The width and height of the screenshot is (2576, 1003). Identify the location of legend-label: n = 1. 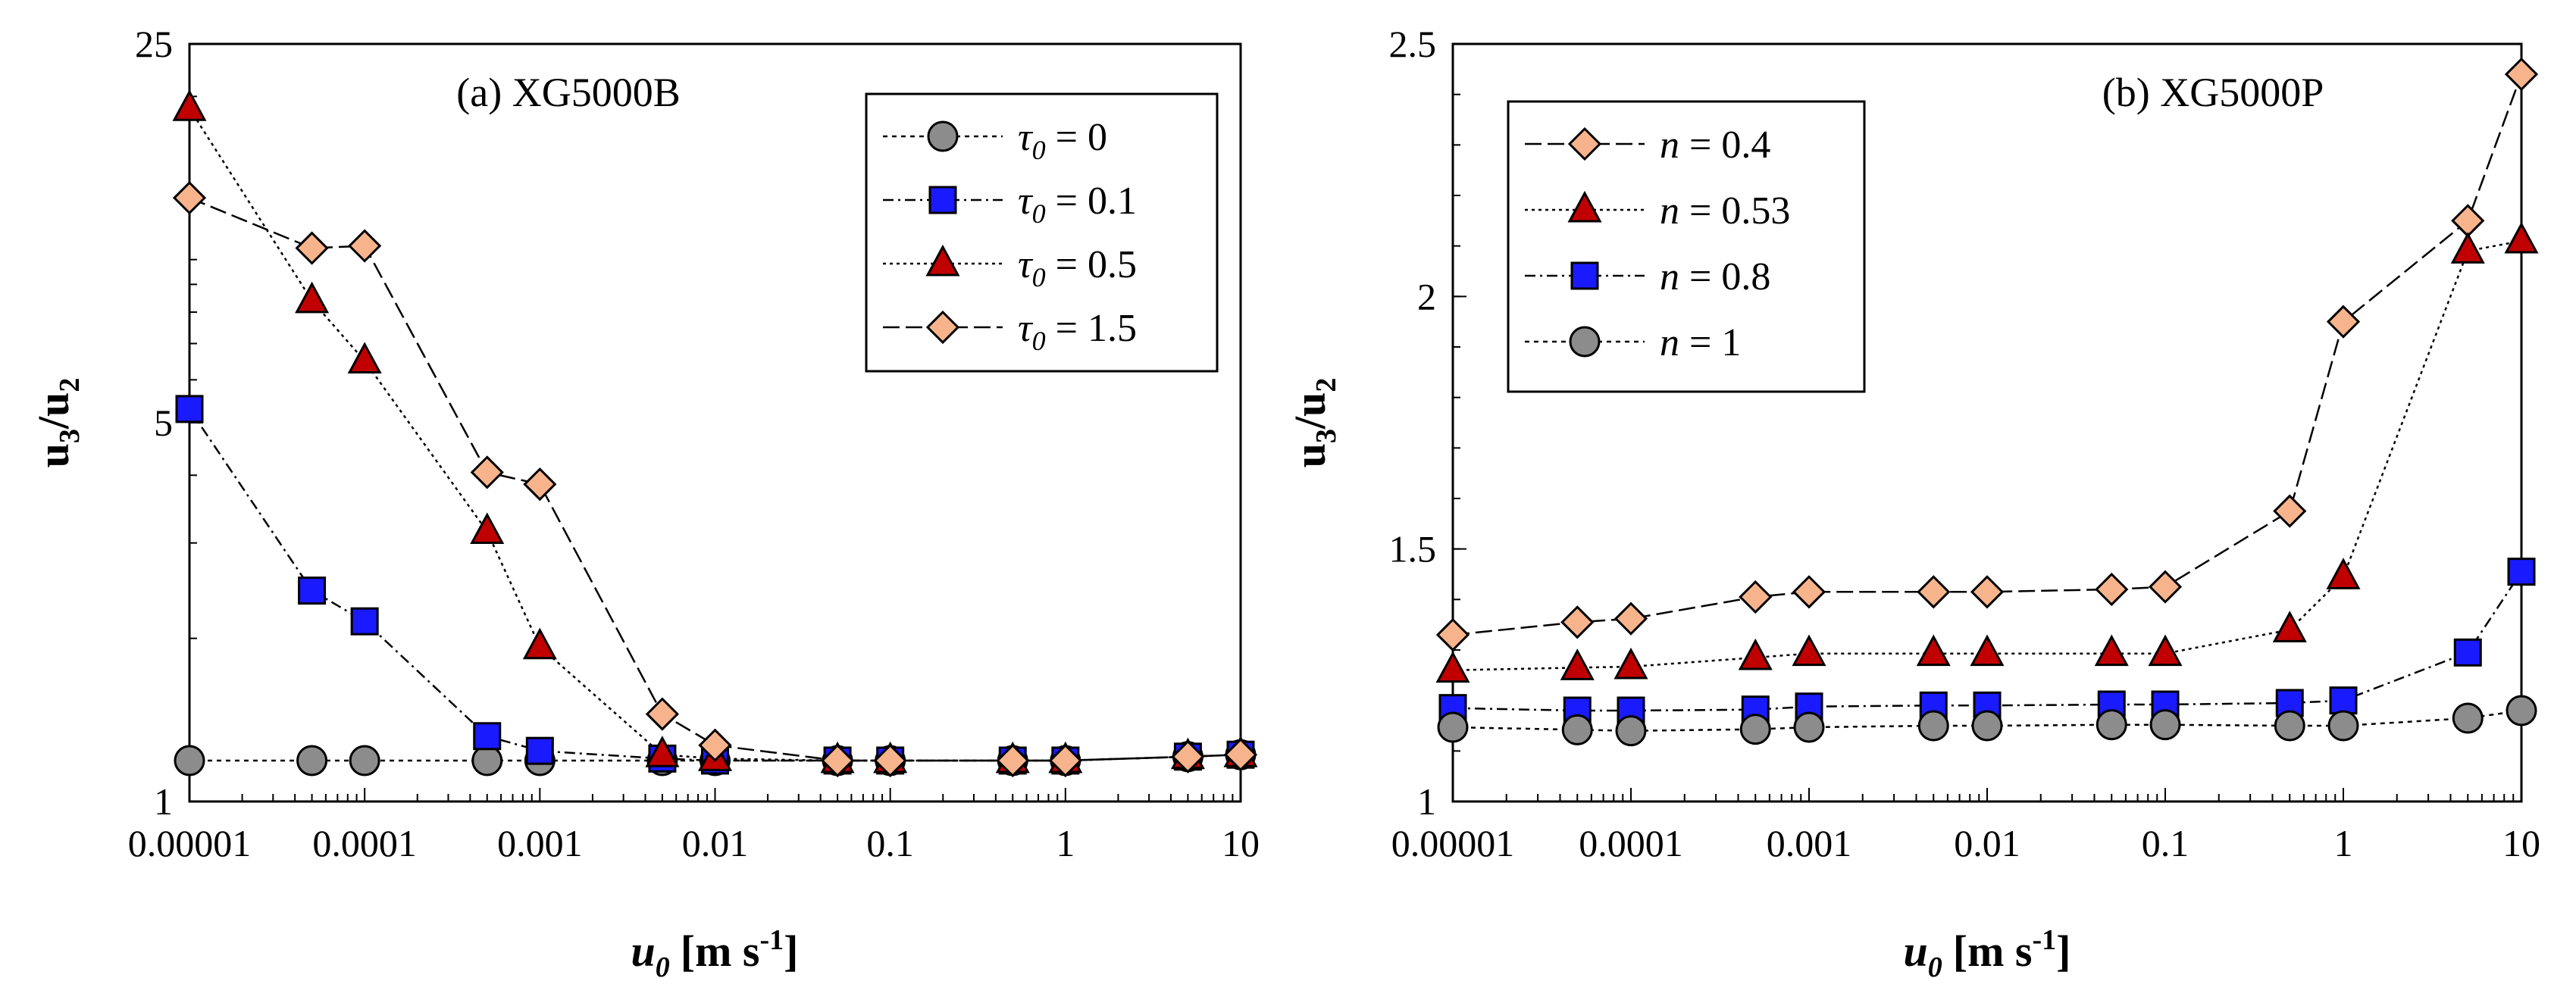
(1700, 342).